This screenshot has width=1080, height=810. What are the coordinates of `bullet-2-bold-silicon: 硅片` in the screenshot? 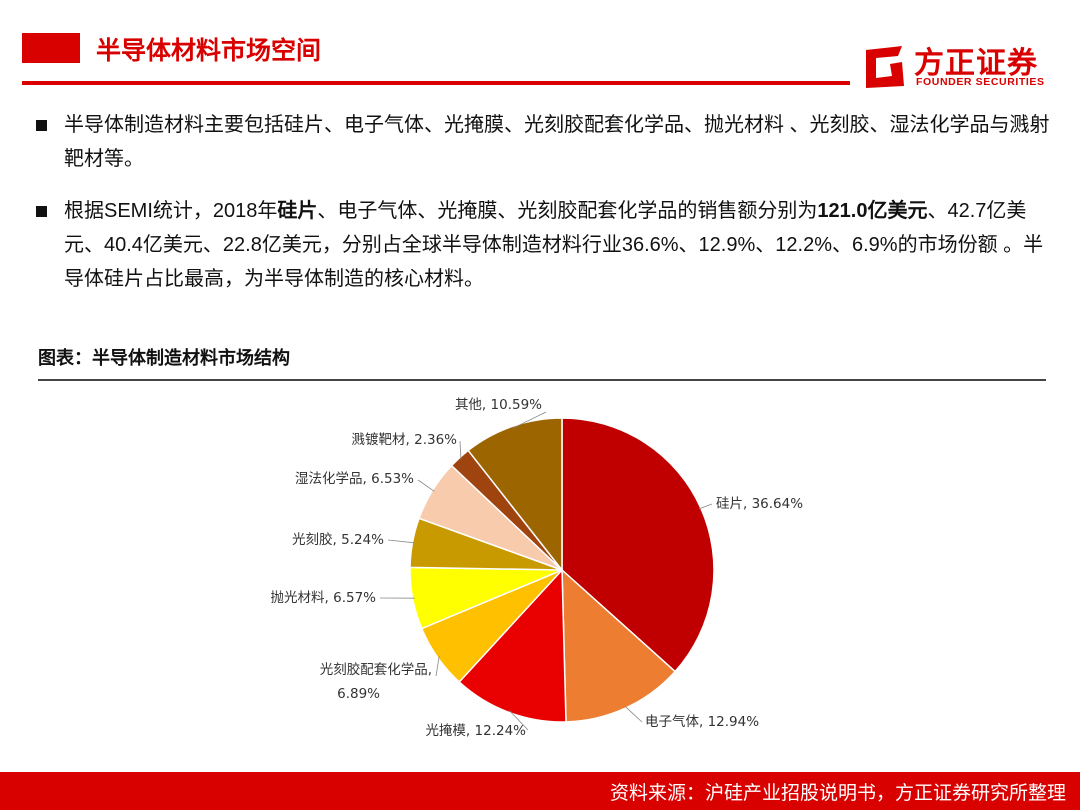 It's located at (297, 211).